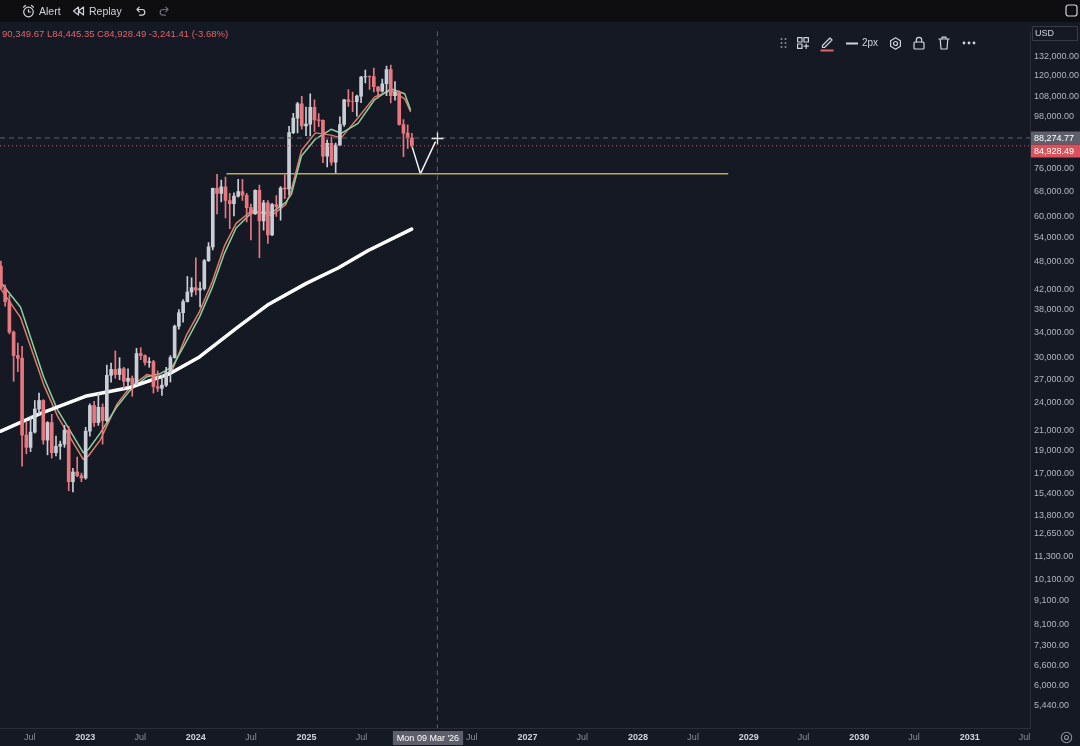 The height and width of the screenshot is (746, 1080). Describe the element at coordinates (1054, 357) in the screenshot. I see `y-tick-label: 30,000.00` at that location.